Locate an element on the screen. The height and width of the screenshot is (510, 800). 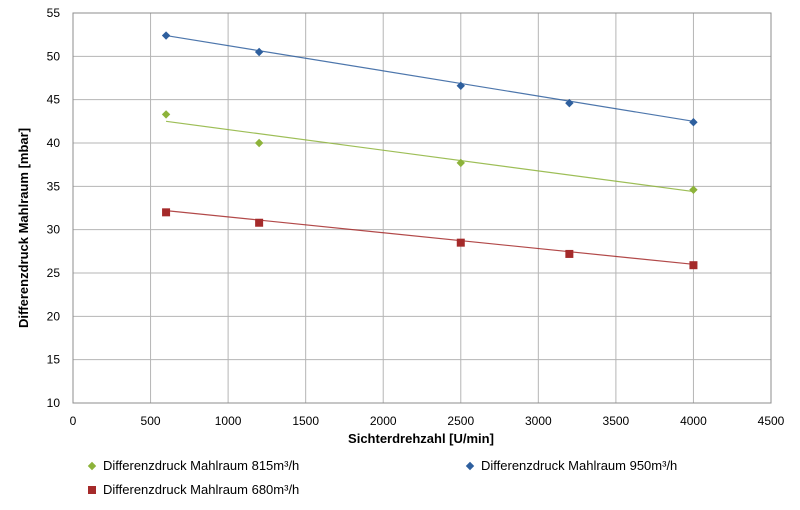
y-tick-label: 20 is located at coordinates (54, 316).